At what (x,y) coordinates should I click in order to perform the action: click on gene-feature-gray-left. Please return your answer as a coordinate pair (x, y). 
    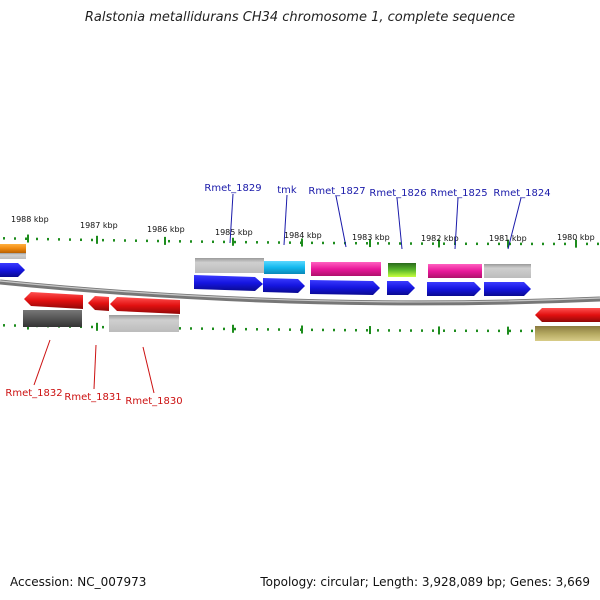
    Looking at the image, I should click on (13, 256).